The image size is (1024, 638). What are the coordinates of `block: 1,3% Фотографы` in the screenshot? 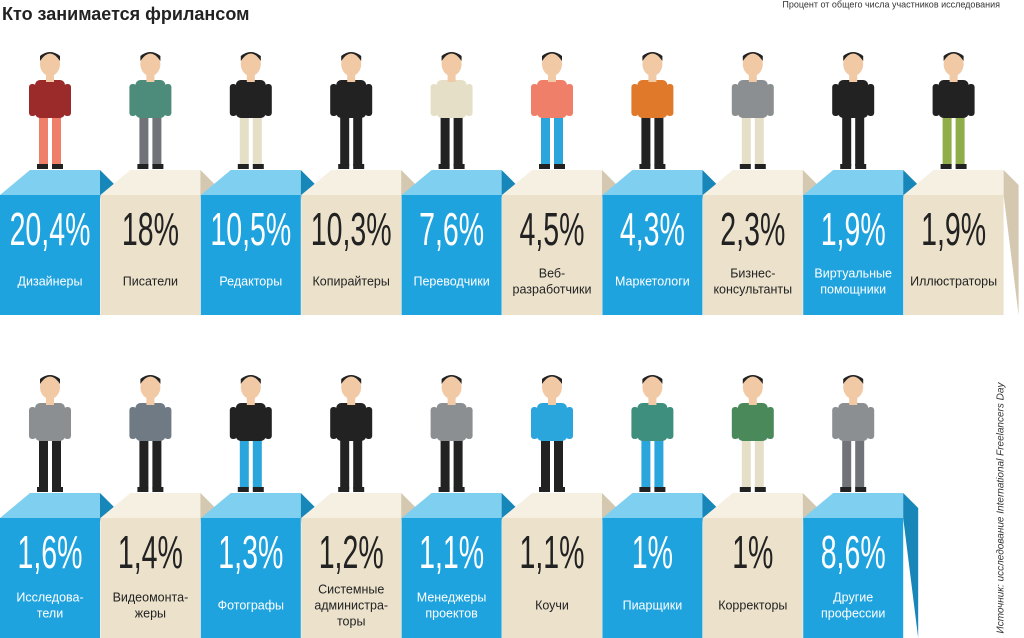 It's located at (258, 506).